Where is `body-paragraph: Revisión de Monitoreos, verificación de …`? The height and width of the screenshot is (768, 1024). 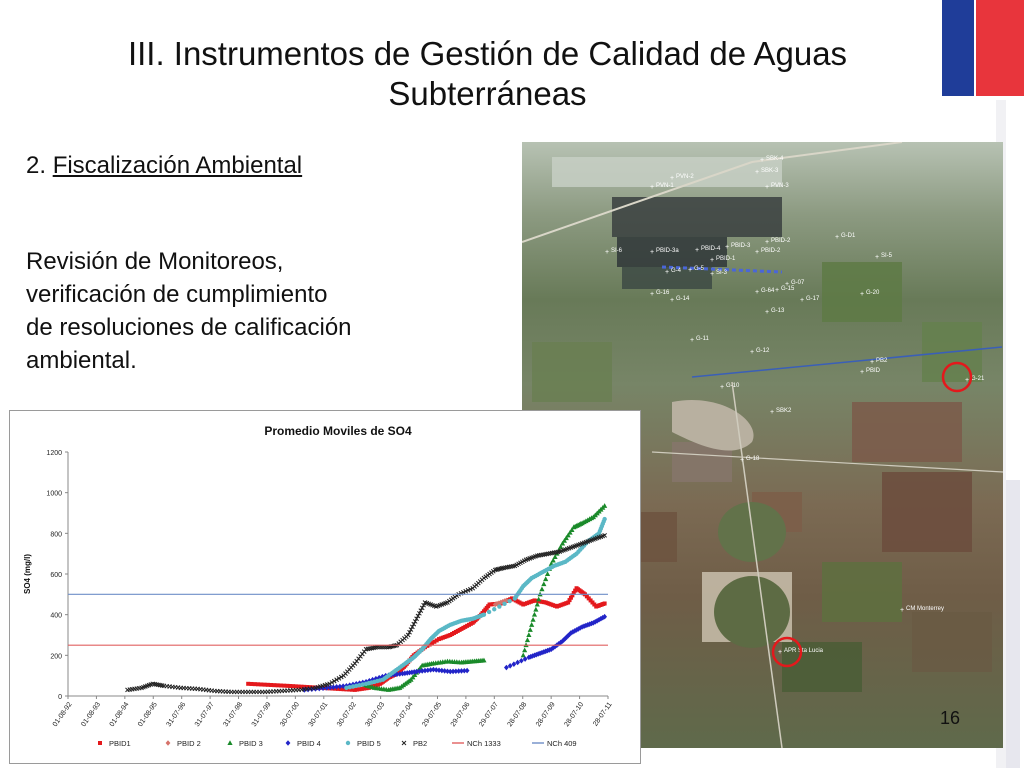
body-paragraph: Revisión de Monitoreos, verificación de … is located at coordinates (246, 311).